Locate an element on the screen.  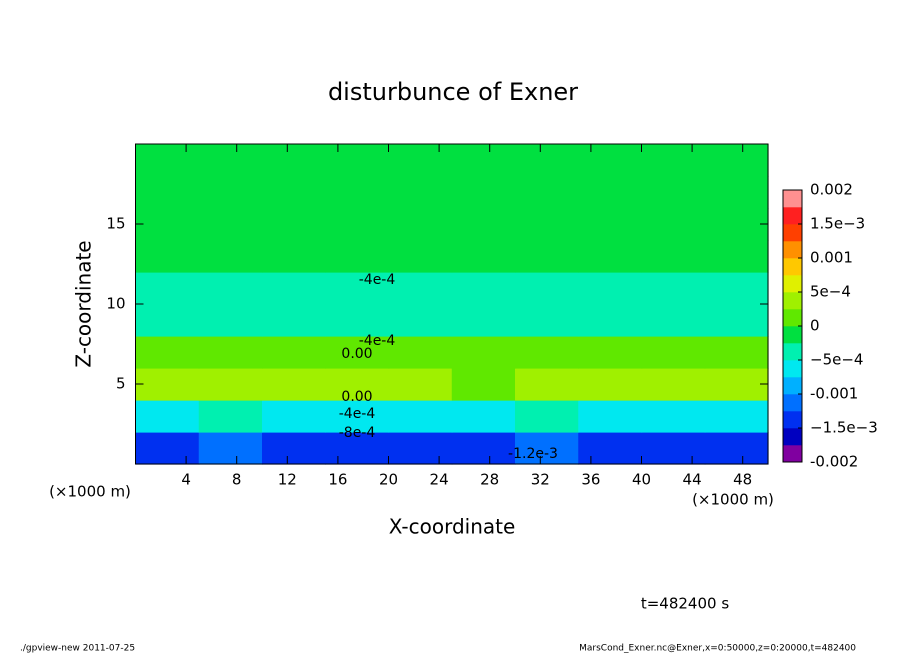
y-tick-label: 15 is located at coordinates (115, 224).